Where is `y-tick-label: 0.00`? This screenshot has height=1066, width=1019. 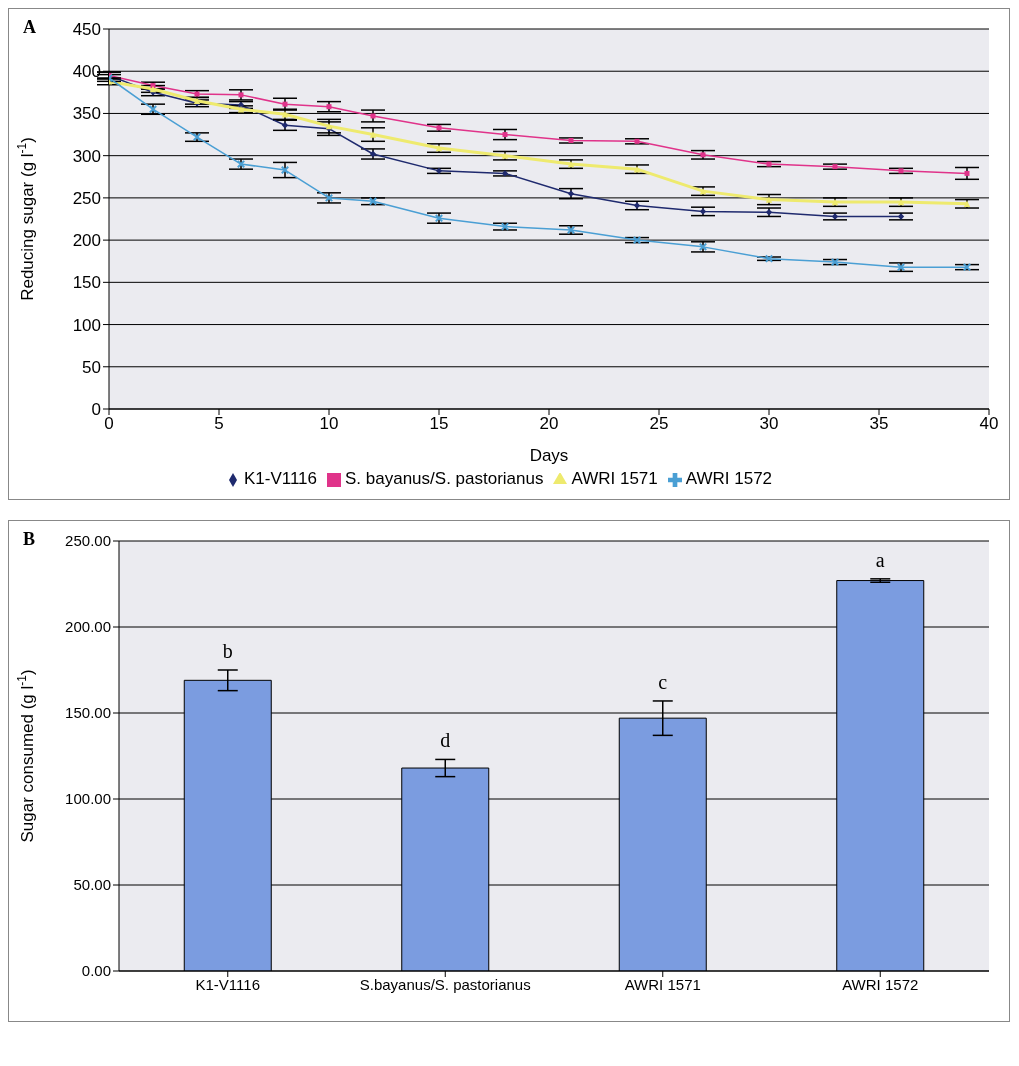
y-tick-label: 0.00 is located at coordinates (96, 971).